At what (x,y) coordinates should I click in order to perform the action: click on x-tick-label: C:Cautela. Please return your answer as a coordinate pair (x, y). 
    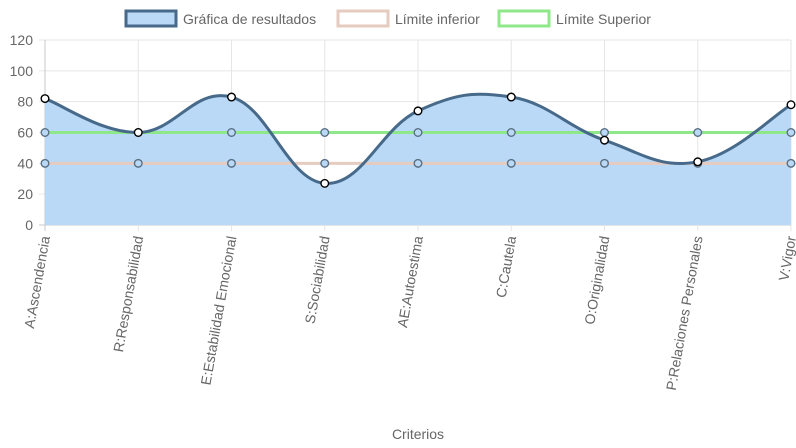
    Looking at the image, I should click on (506, 267).